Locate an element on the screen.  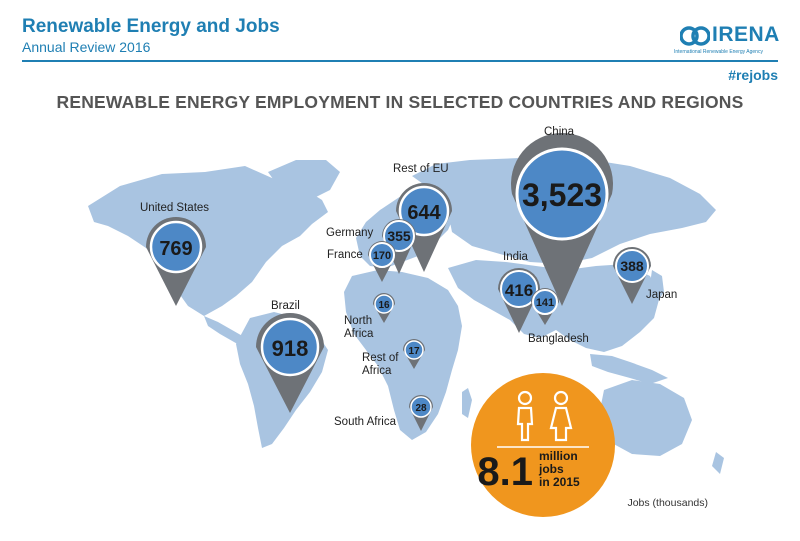
pin-north-africa: 16 is located at coordinates (384, 308).